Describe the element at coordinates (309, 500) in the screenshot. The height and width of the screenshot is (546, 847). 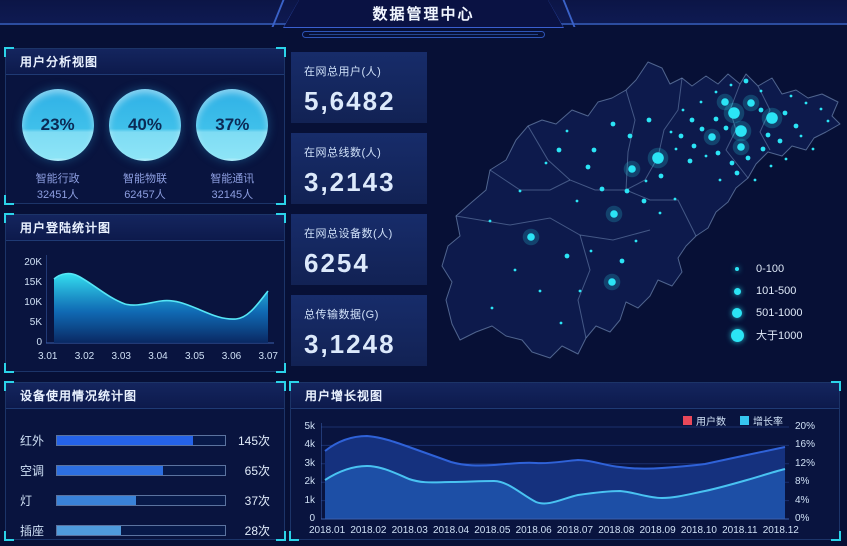
I see `y-tick-left: 1k` at that location.